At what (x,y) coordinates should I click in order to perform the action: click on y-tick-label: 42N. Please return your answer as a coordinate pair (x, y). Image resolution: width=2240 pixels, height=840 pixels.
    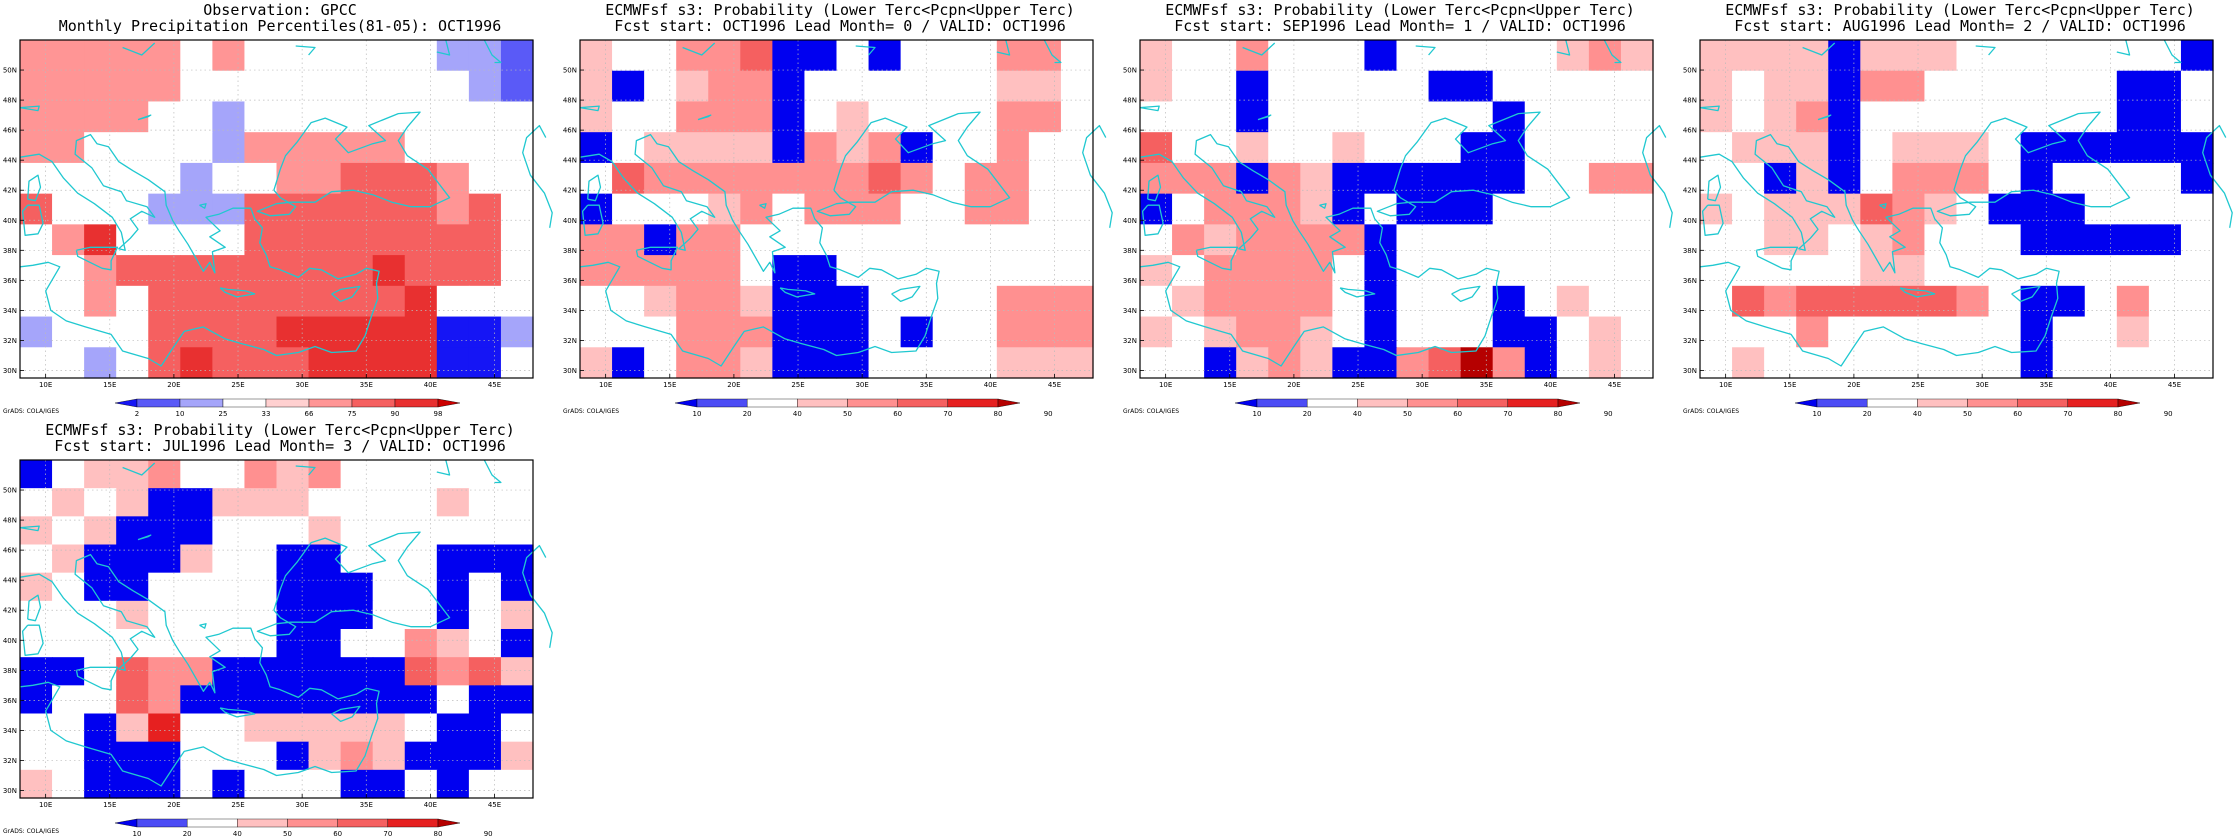
    Looking at the image, I should click on (570, 191).